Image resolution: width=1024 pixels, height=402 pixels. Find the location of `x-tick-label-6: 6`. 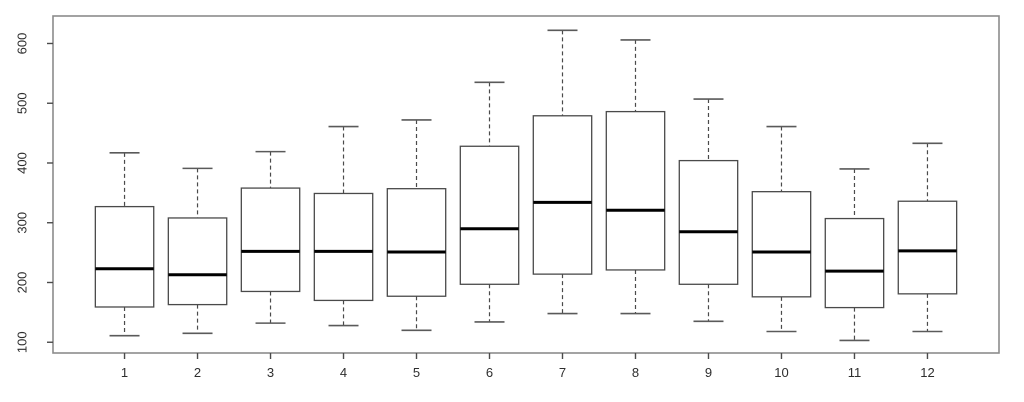

x-tick-label-6: 6 is located at coordinates (489, 372).